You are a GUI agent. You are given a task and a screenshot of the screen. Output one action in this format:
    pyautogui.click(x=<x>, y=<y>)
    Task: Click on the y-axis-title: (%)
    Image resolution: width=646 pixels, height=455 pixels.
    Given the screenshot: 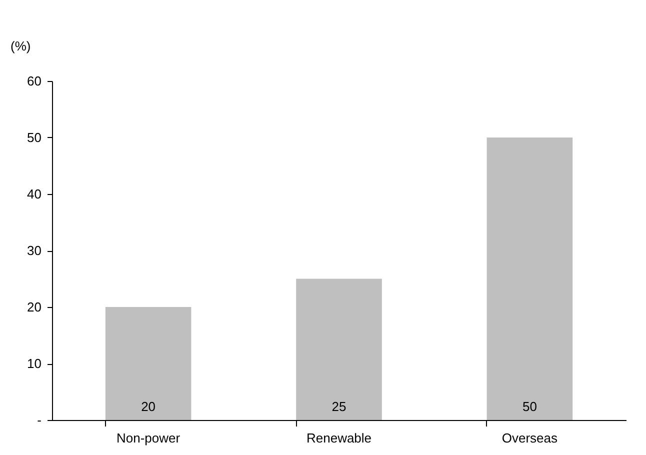 What is the action you would take?
    pyautogui.click(x=20, y=46)
    